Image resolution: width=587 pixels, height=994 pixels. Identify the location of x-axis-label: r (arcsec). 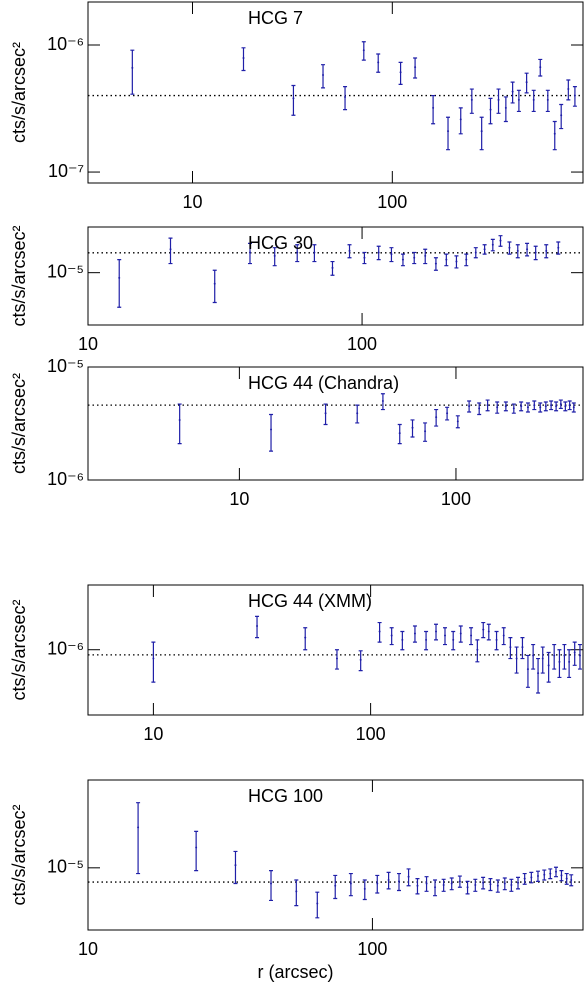
(296, 972).